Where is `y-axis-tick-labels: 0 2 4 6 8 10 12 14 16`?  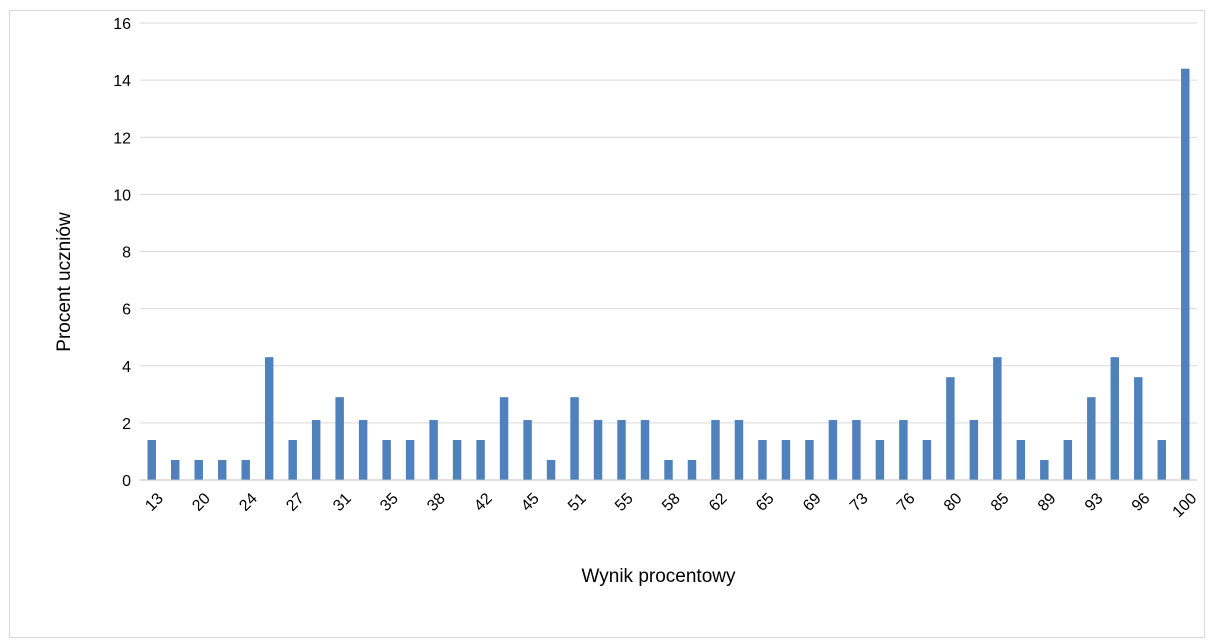 y-axis-tick-labels: 0 2 4 6 8 10 12 14 16 is located at coordinates (122, 253).